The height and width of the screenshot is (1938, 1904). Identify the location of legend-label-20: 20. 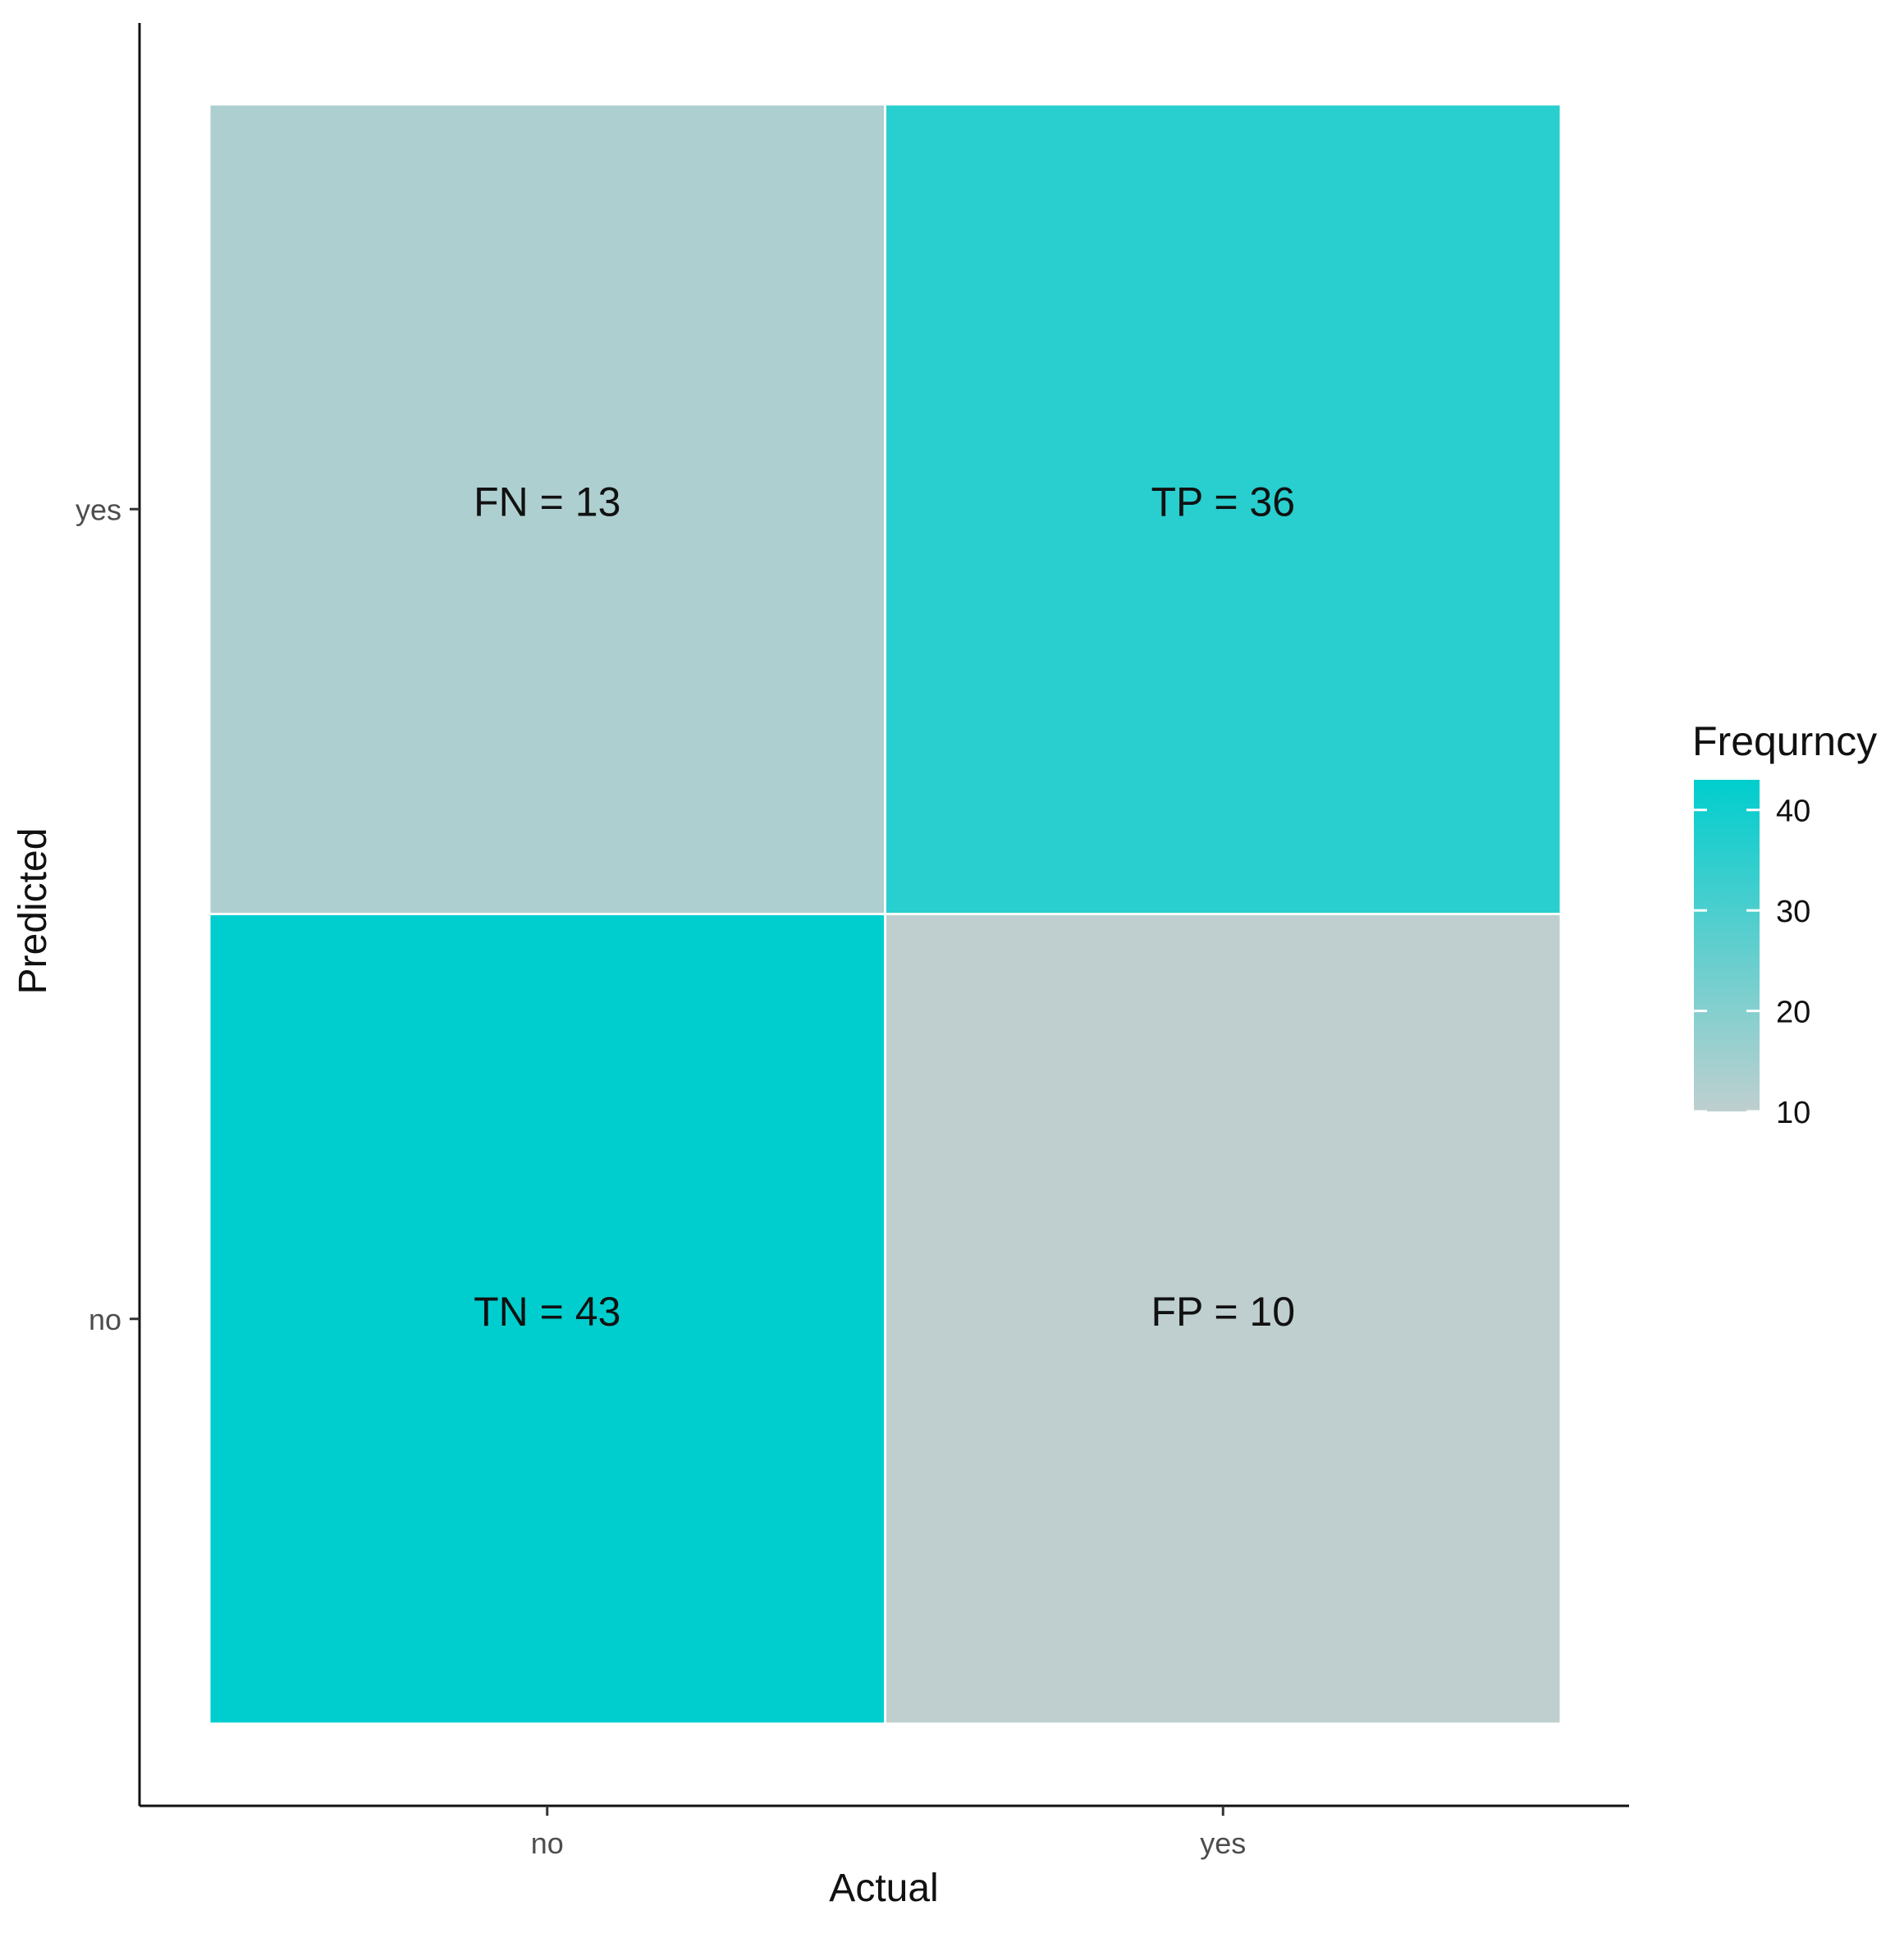
(1793, 1013).